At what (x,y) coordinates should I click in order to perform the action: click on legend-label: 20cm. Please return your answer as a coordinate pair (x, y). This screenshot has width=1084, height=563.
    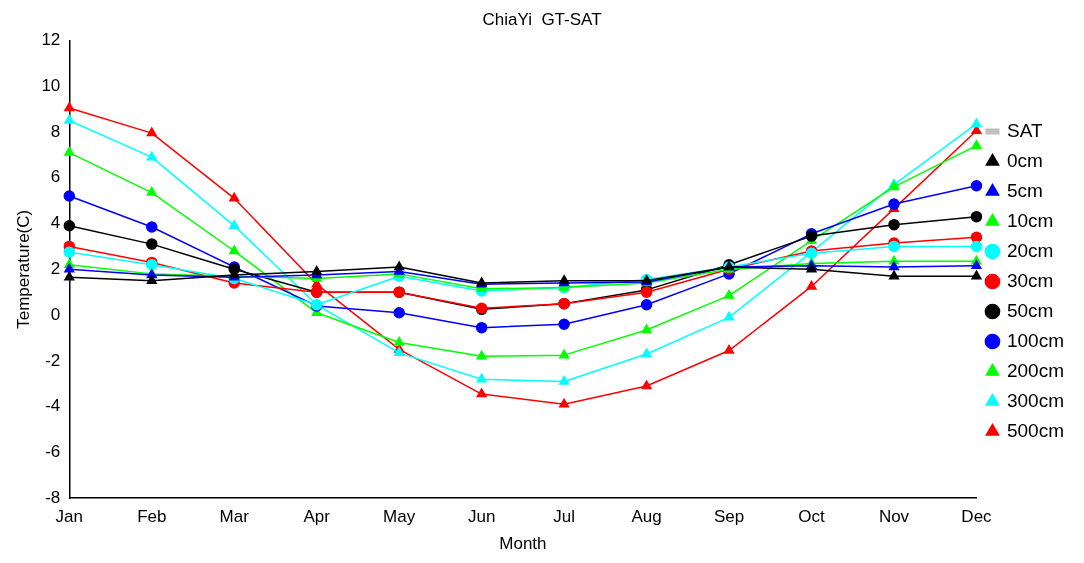
    Looking at the image, I should click on (1030, 250).